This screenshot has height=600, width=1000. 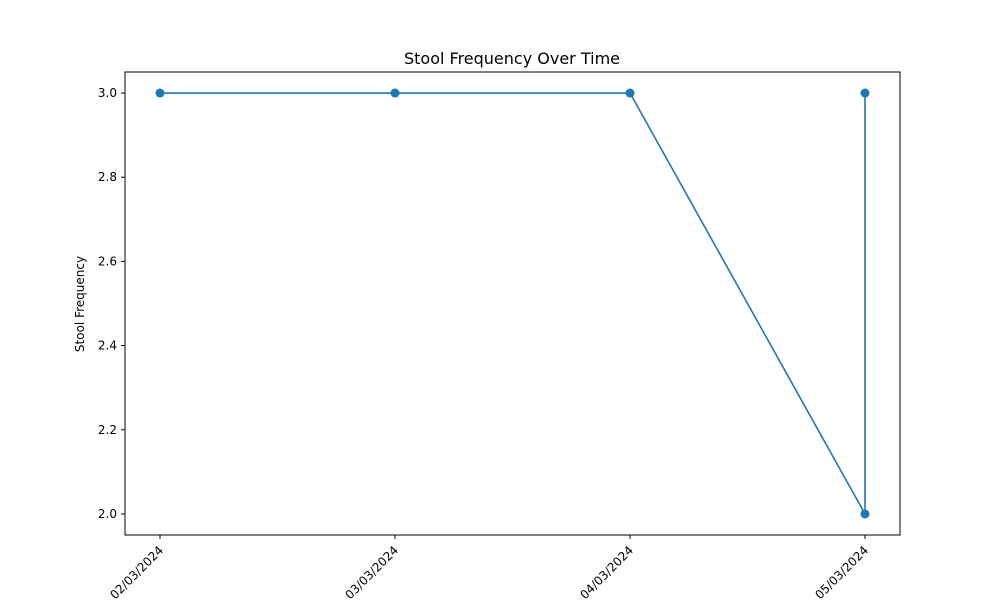 I want to click on y-tick-label: 2.4, so click(x=107, y=346).